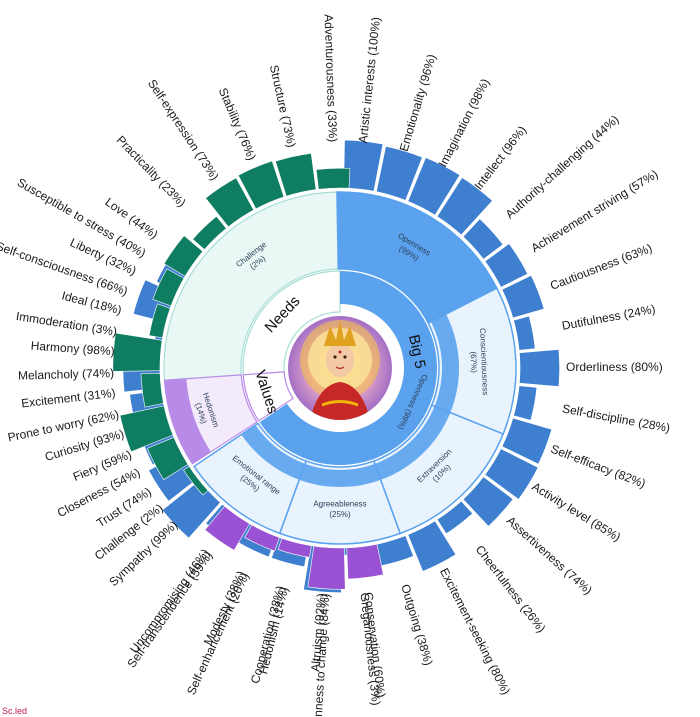 The width and height of the screenshot is (700, 717). What do you see at coordinates (539, 368) in the screenshot?
I see `bar-big5-orderliness` at bounding box center [539, 368].